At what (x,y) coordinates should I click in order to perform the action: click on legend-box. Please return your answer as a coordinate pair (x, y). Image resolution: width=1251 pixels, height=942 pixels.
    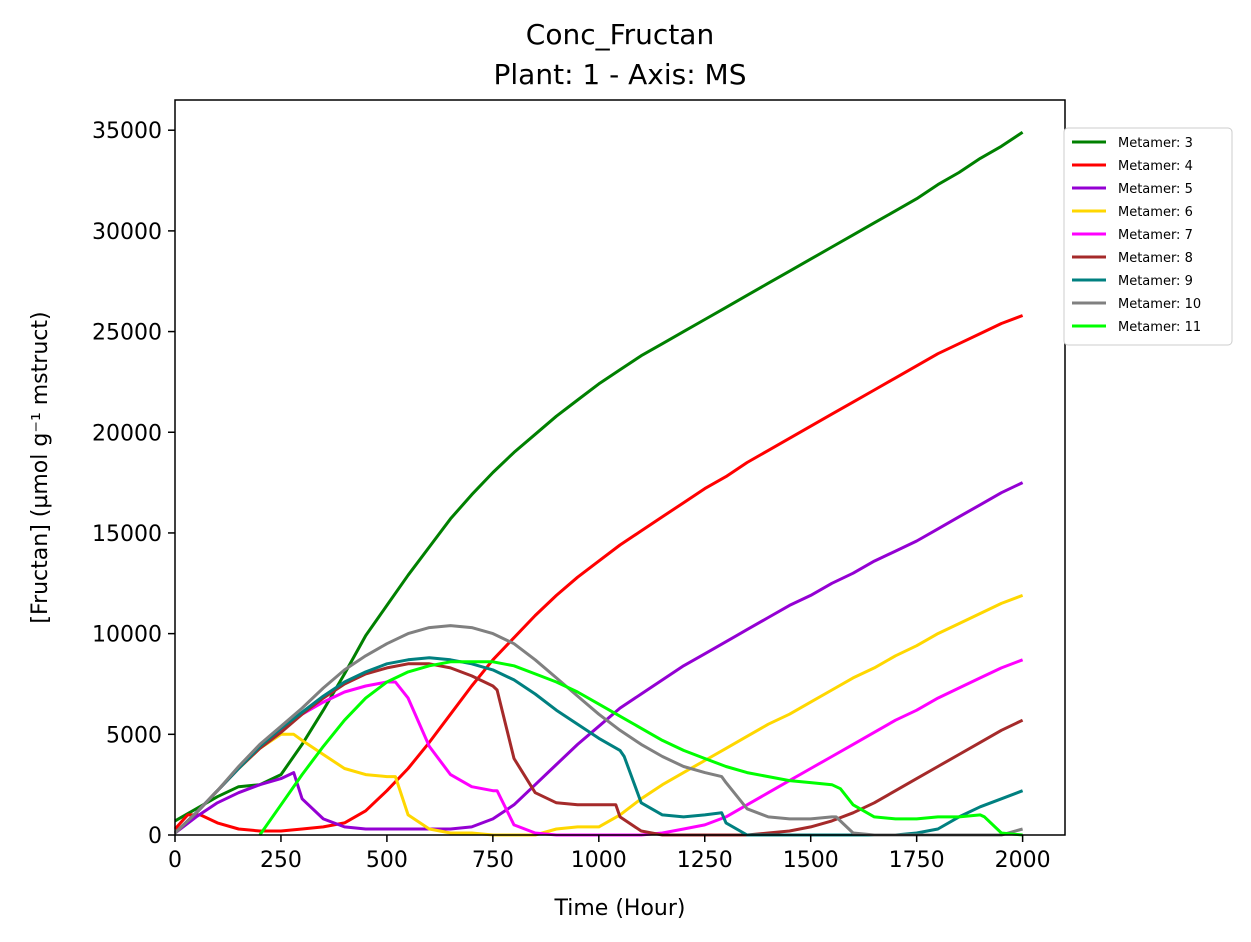
    Looking at the image, I should click on (1148, 236).